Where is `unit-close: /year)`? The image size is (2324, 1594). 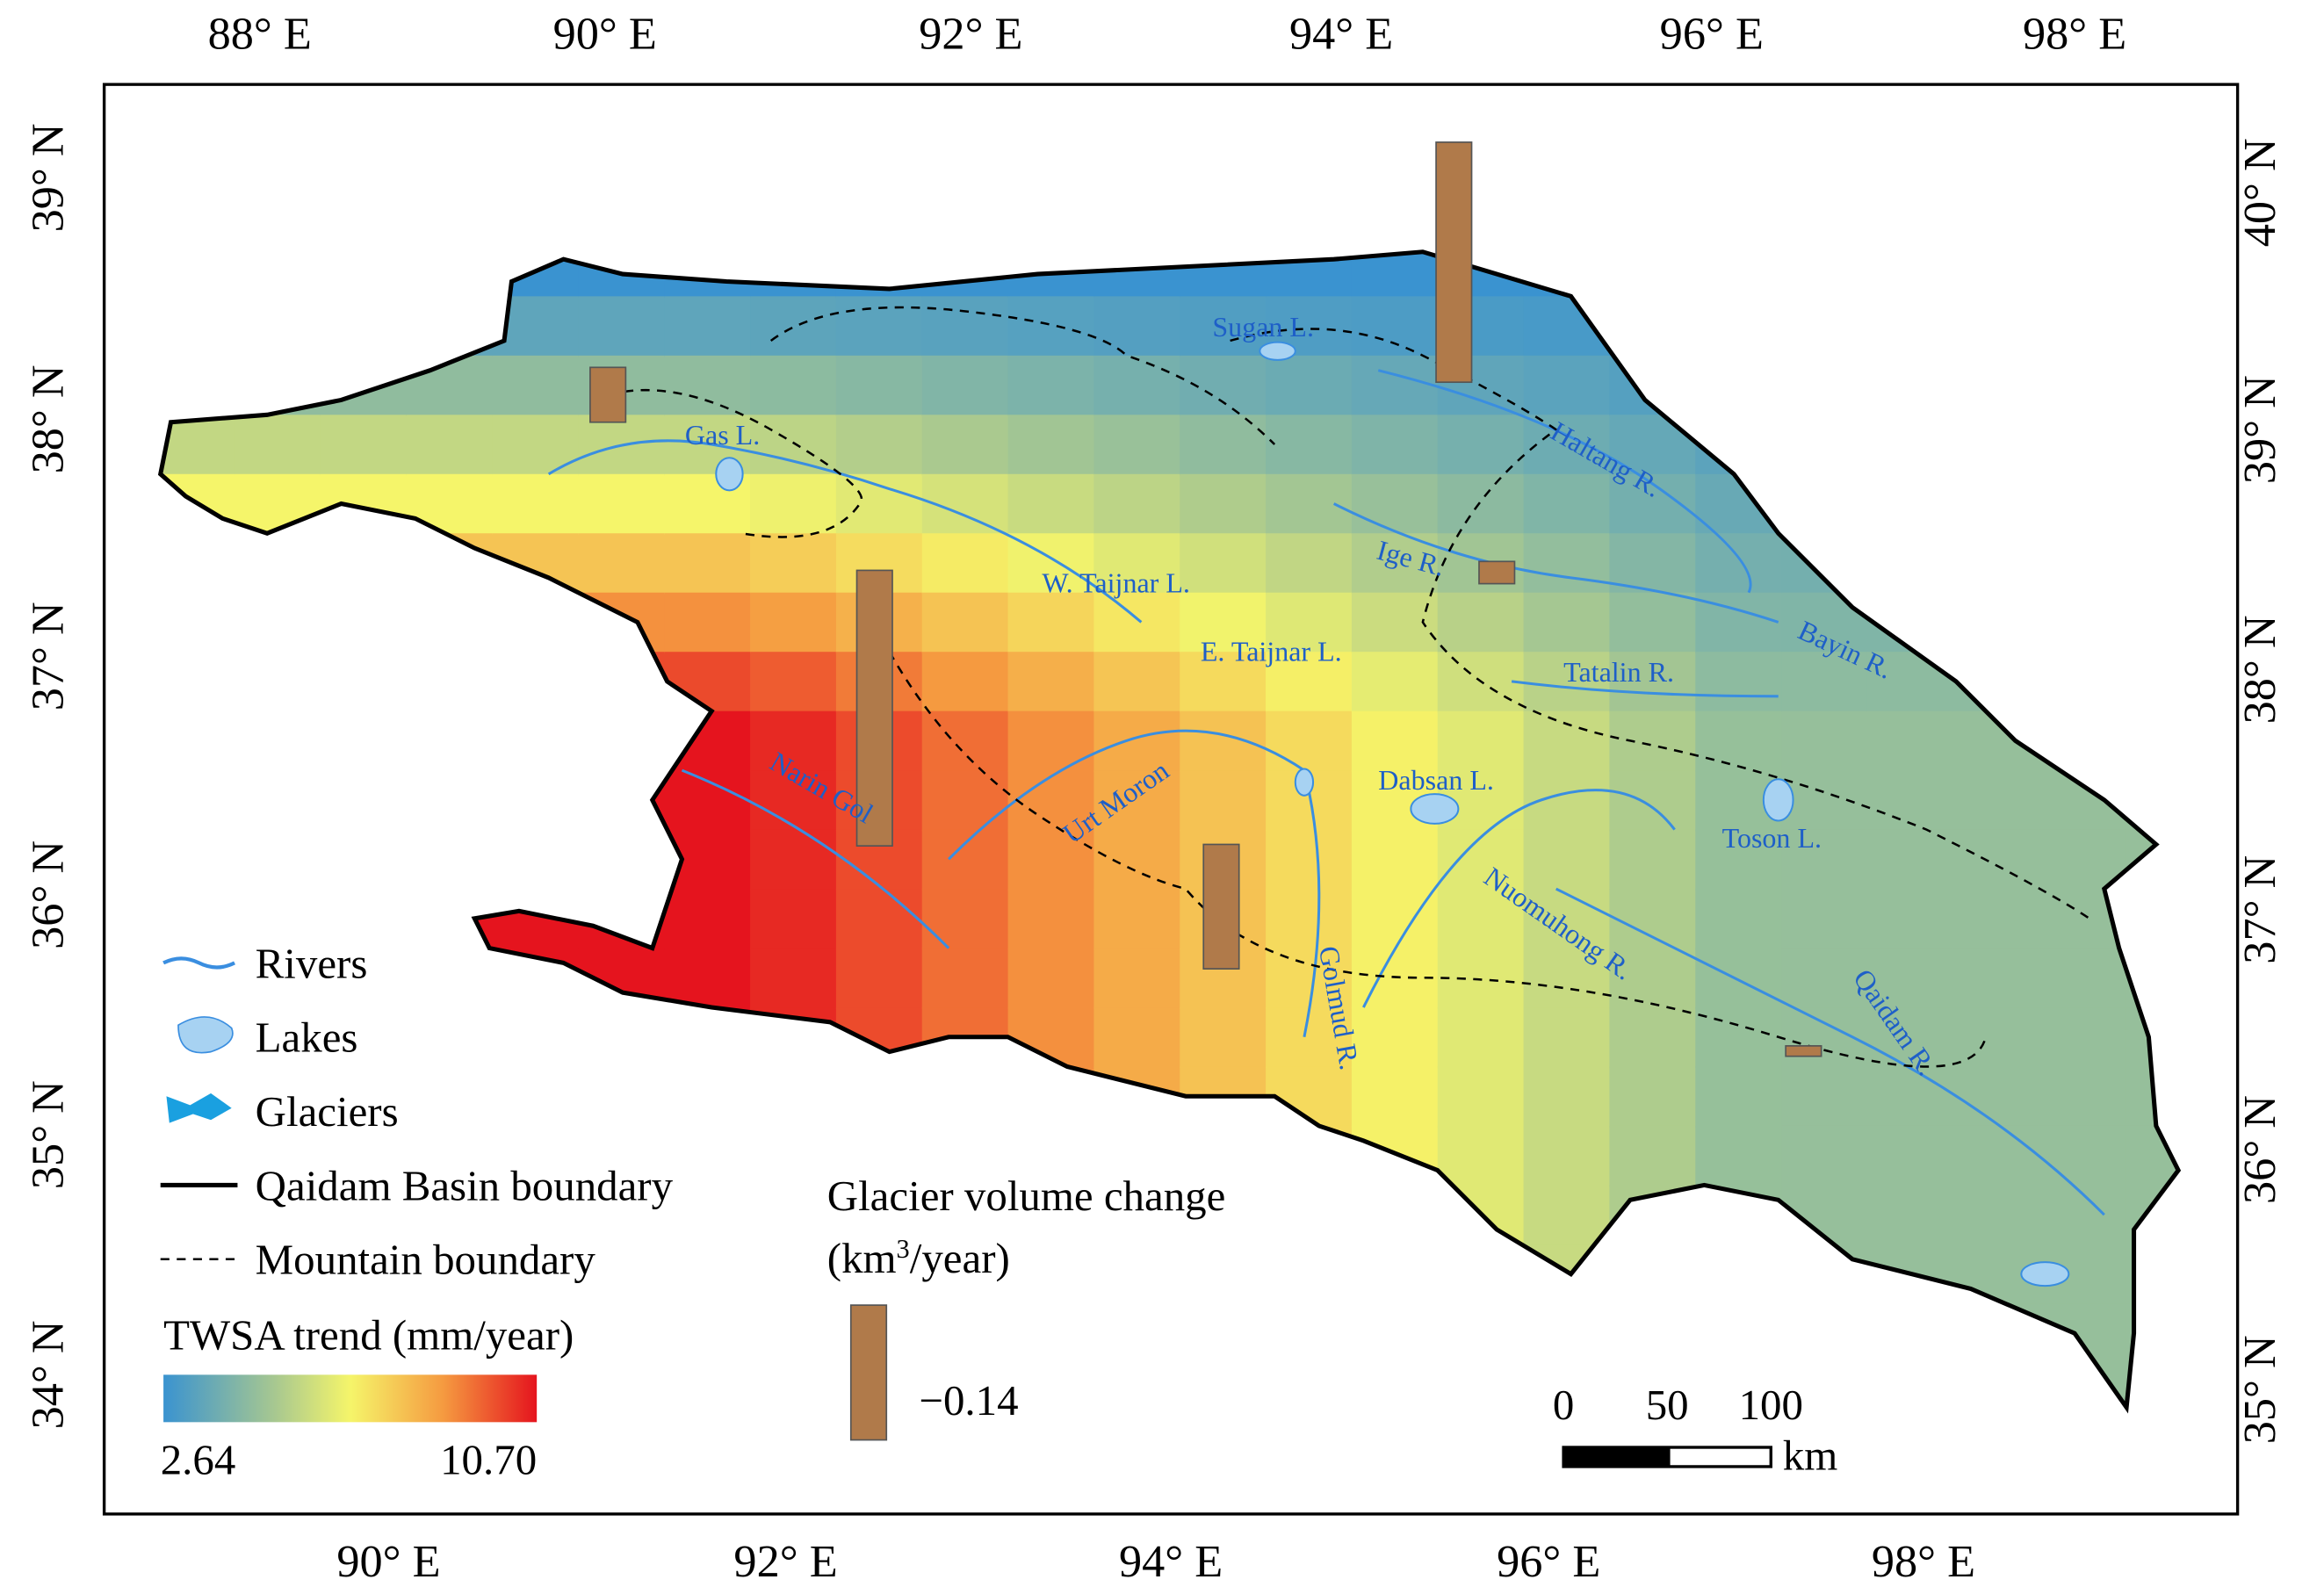
unit-close: /year) is located at coordinates (960, 1258).